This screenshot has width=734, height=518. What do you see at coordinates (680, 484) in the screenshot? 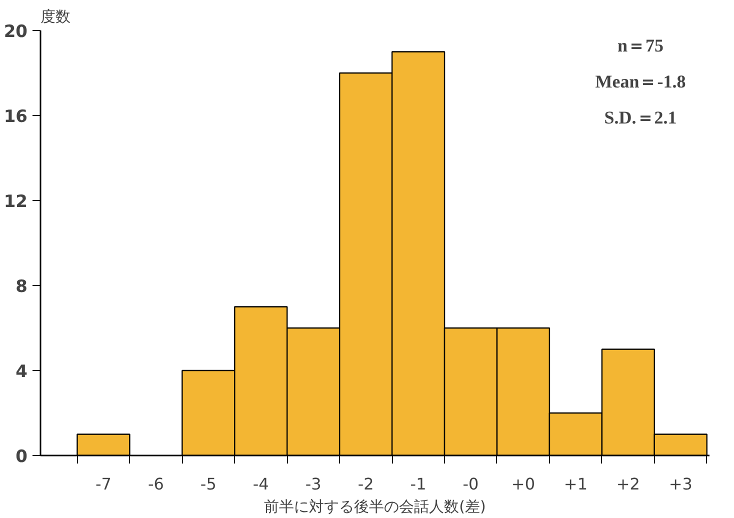
I see `x-tick-label: +3` at bounding box center [680, 484].